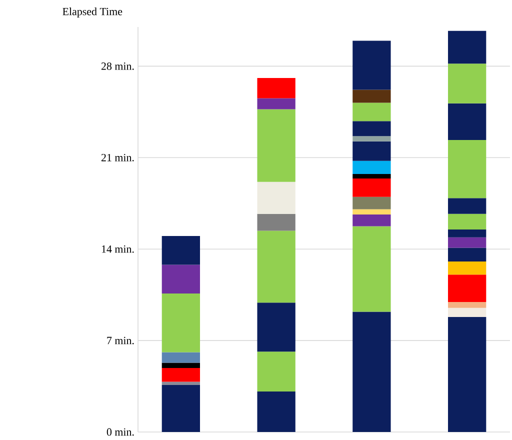 The image size is (512, 440). Describe the element at coordinates (92, 13) in the screenshot. I see `y-axis-title: Elapsed Time` at that location.